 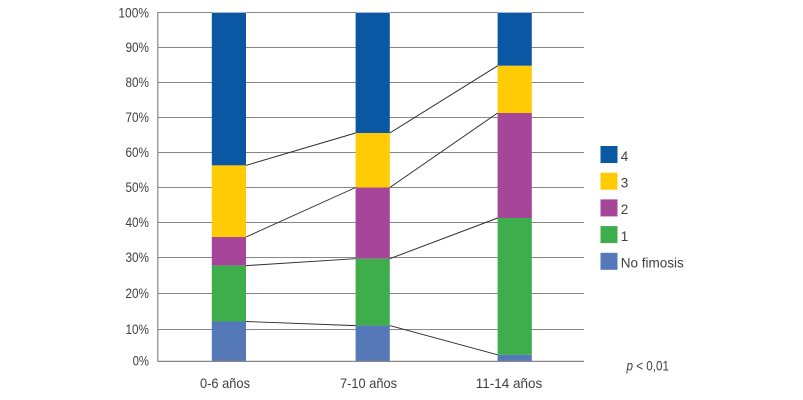 What do you see at coordinates (138, 293) in the screenshot?
I see `svg-text: 20%` at bounding box center [138, 293].